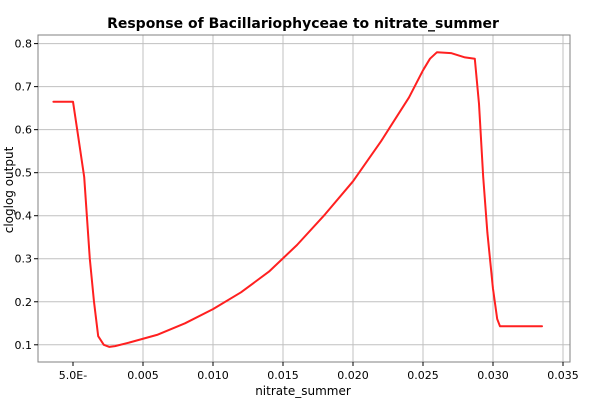 The width and height of the screenshot is (600, 400). What do you see at coordinates (73, 375) in the screenshot?
I see `x-tick-label: 5.0E-` at bounding box center [73, 375].